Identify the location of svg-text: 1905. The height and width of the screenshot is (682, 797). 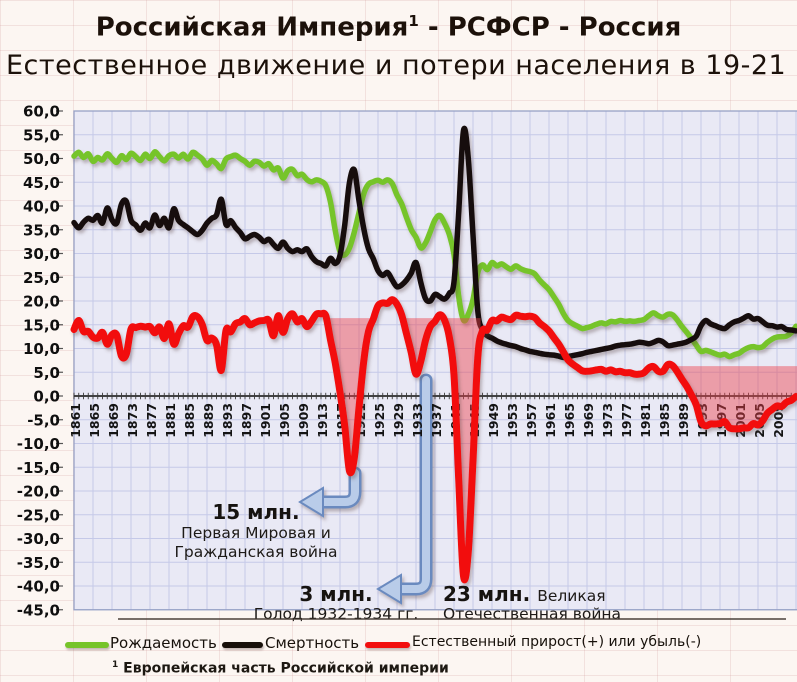
(284, 420).